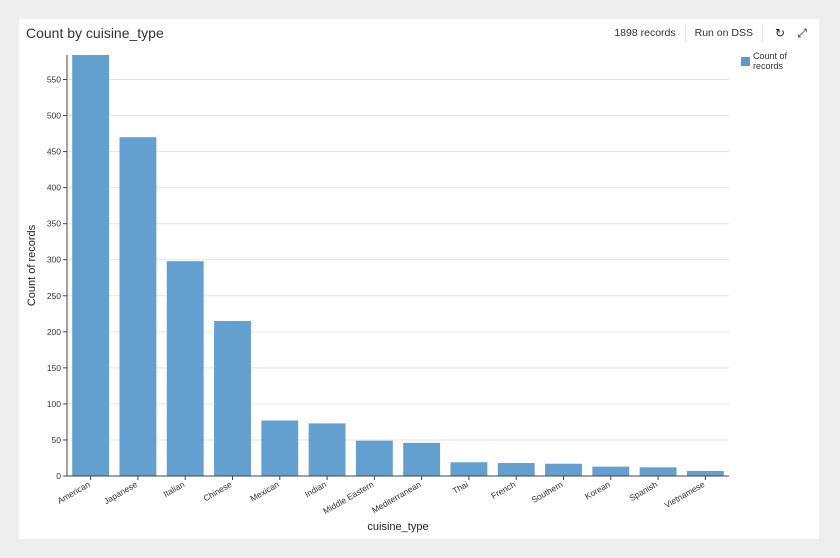  What do you see at coordinates (723, 33) in the screenshot?
I see `run-on-dss-button: Run on DSS` at bounding box center [723, 33].